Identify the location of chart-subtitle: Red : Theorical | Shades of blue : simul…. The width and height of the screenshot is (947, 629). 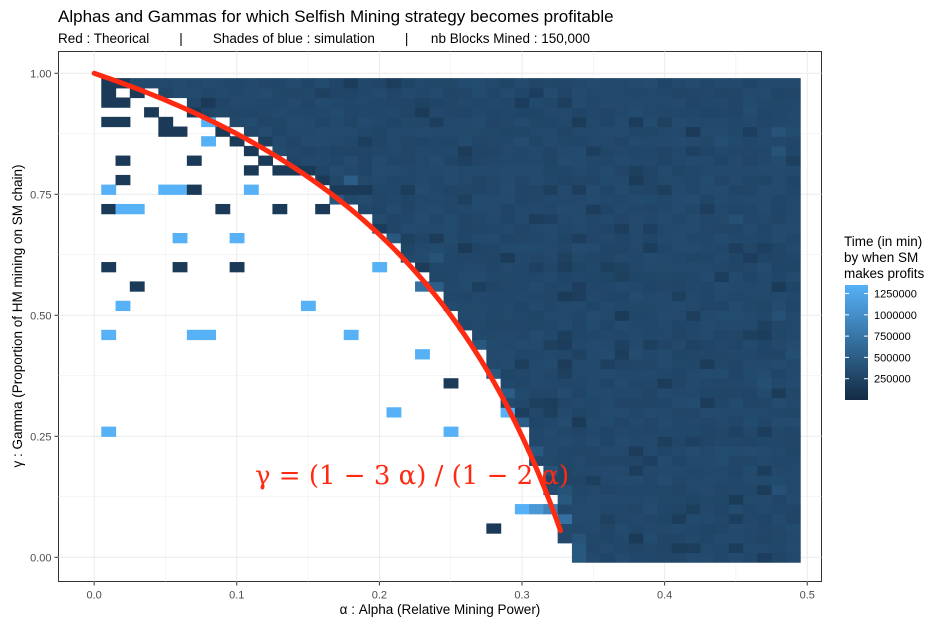
(324, 38).